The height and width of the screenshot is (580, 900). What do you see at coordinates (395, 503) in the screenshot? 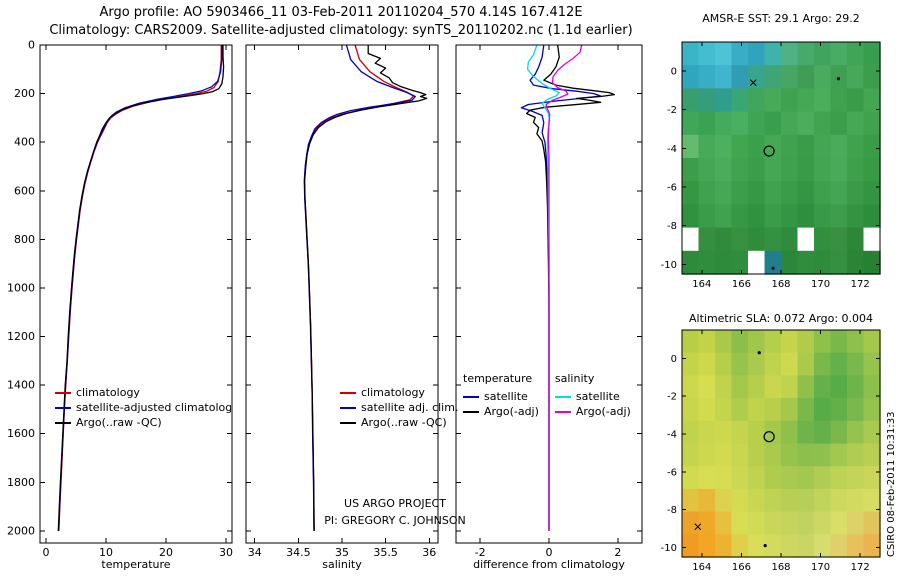
I see `project-annotation: US ARGO PROJECT` at bounding box center [395, 503].